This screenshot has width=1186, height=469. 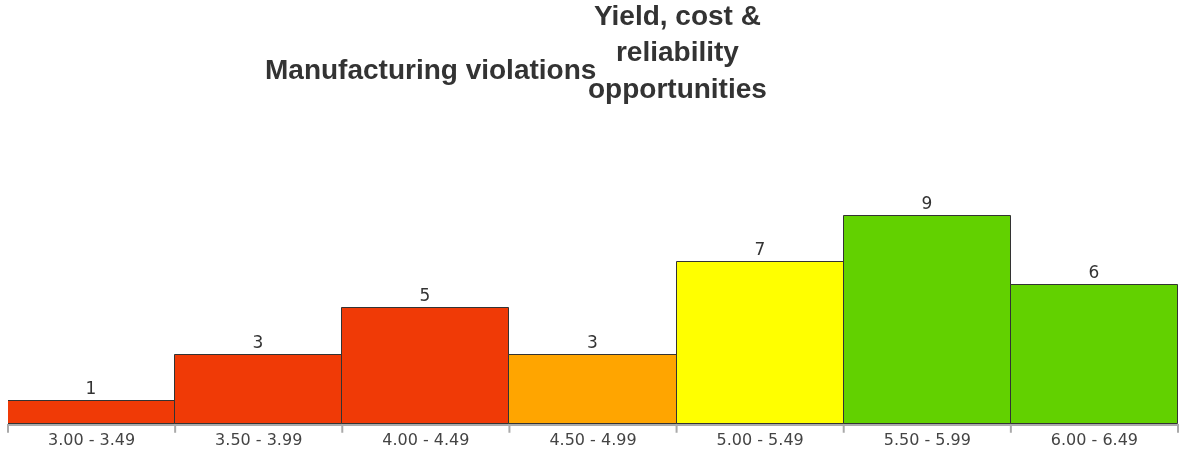 I want to click on data-label: 6, so click(x=1094, y=271).